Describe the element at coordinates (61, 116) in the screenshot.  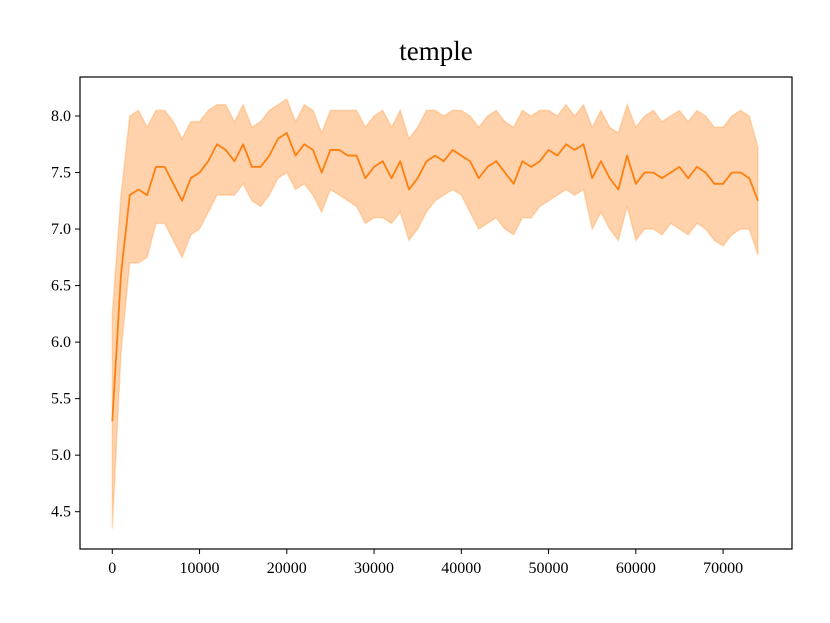
I see `y-tick-label: 8.0` at that location.